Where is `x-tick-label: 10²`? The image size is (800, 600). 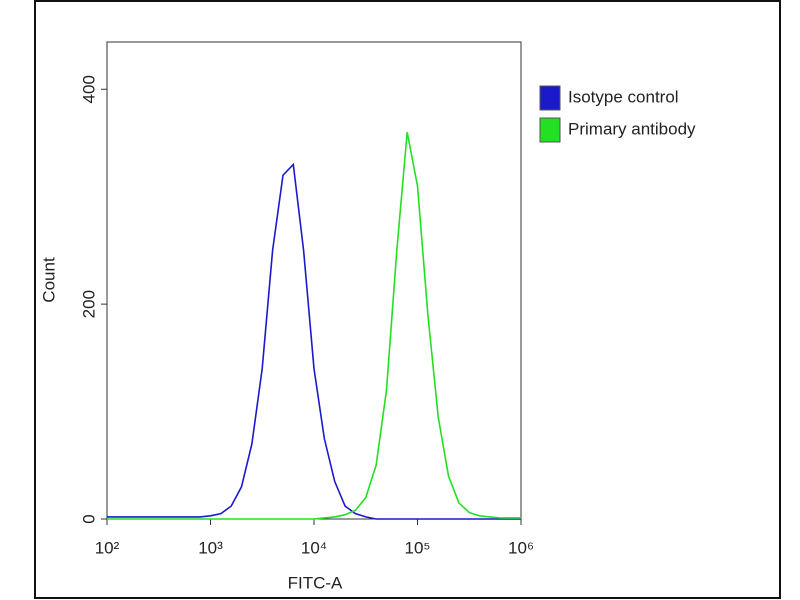 x-tick-label: 10² is located at coordinates (107, 547).